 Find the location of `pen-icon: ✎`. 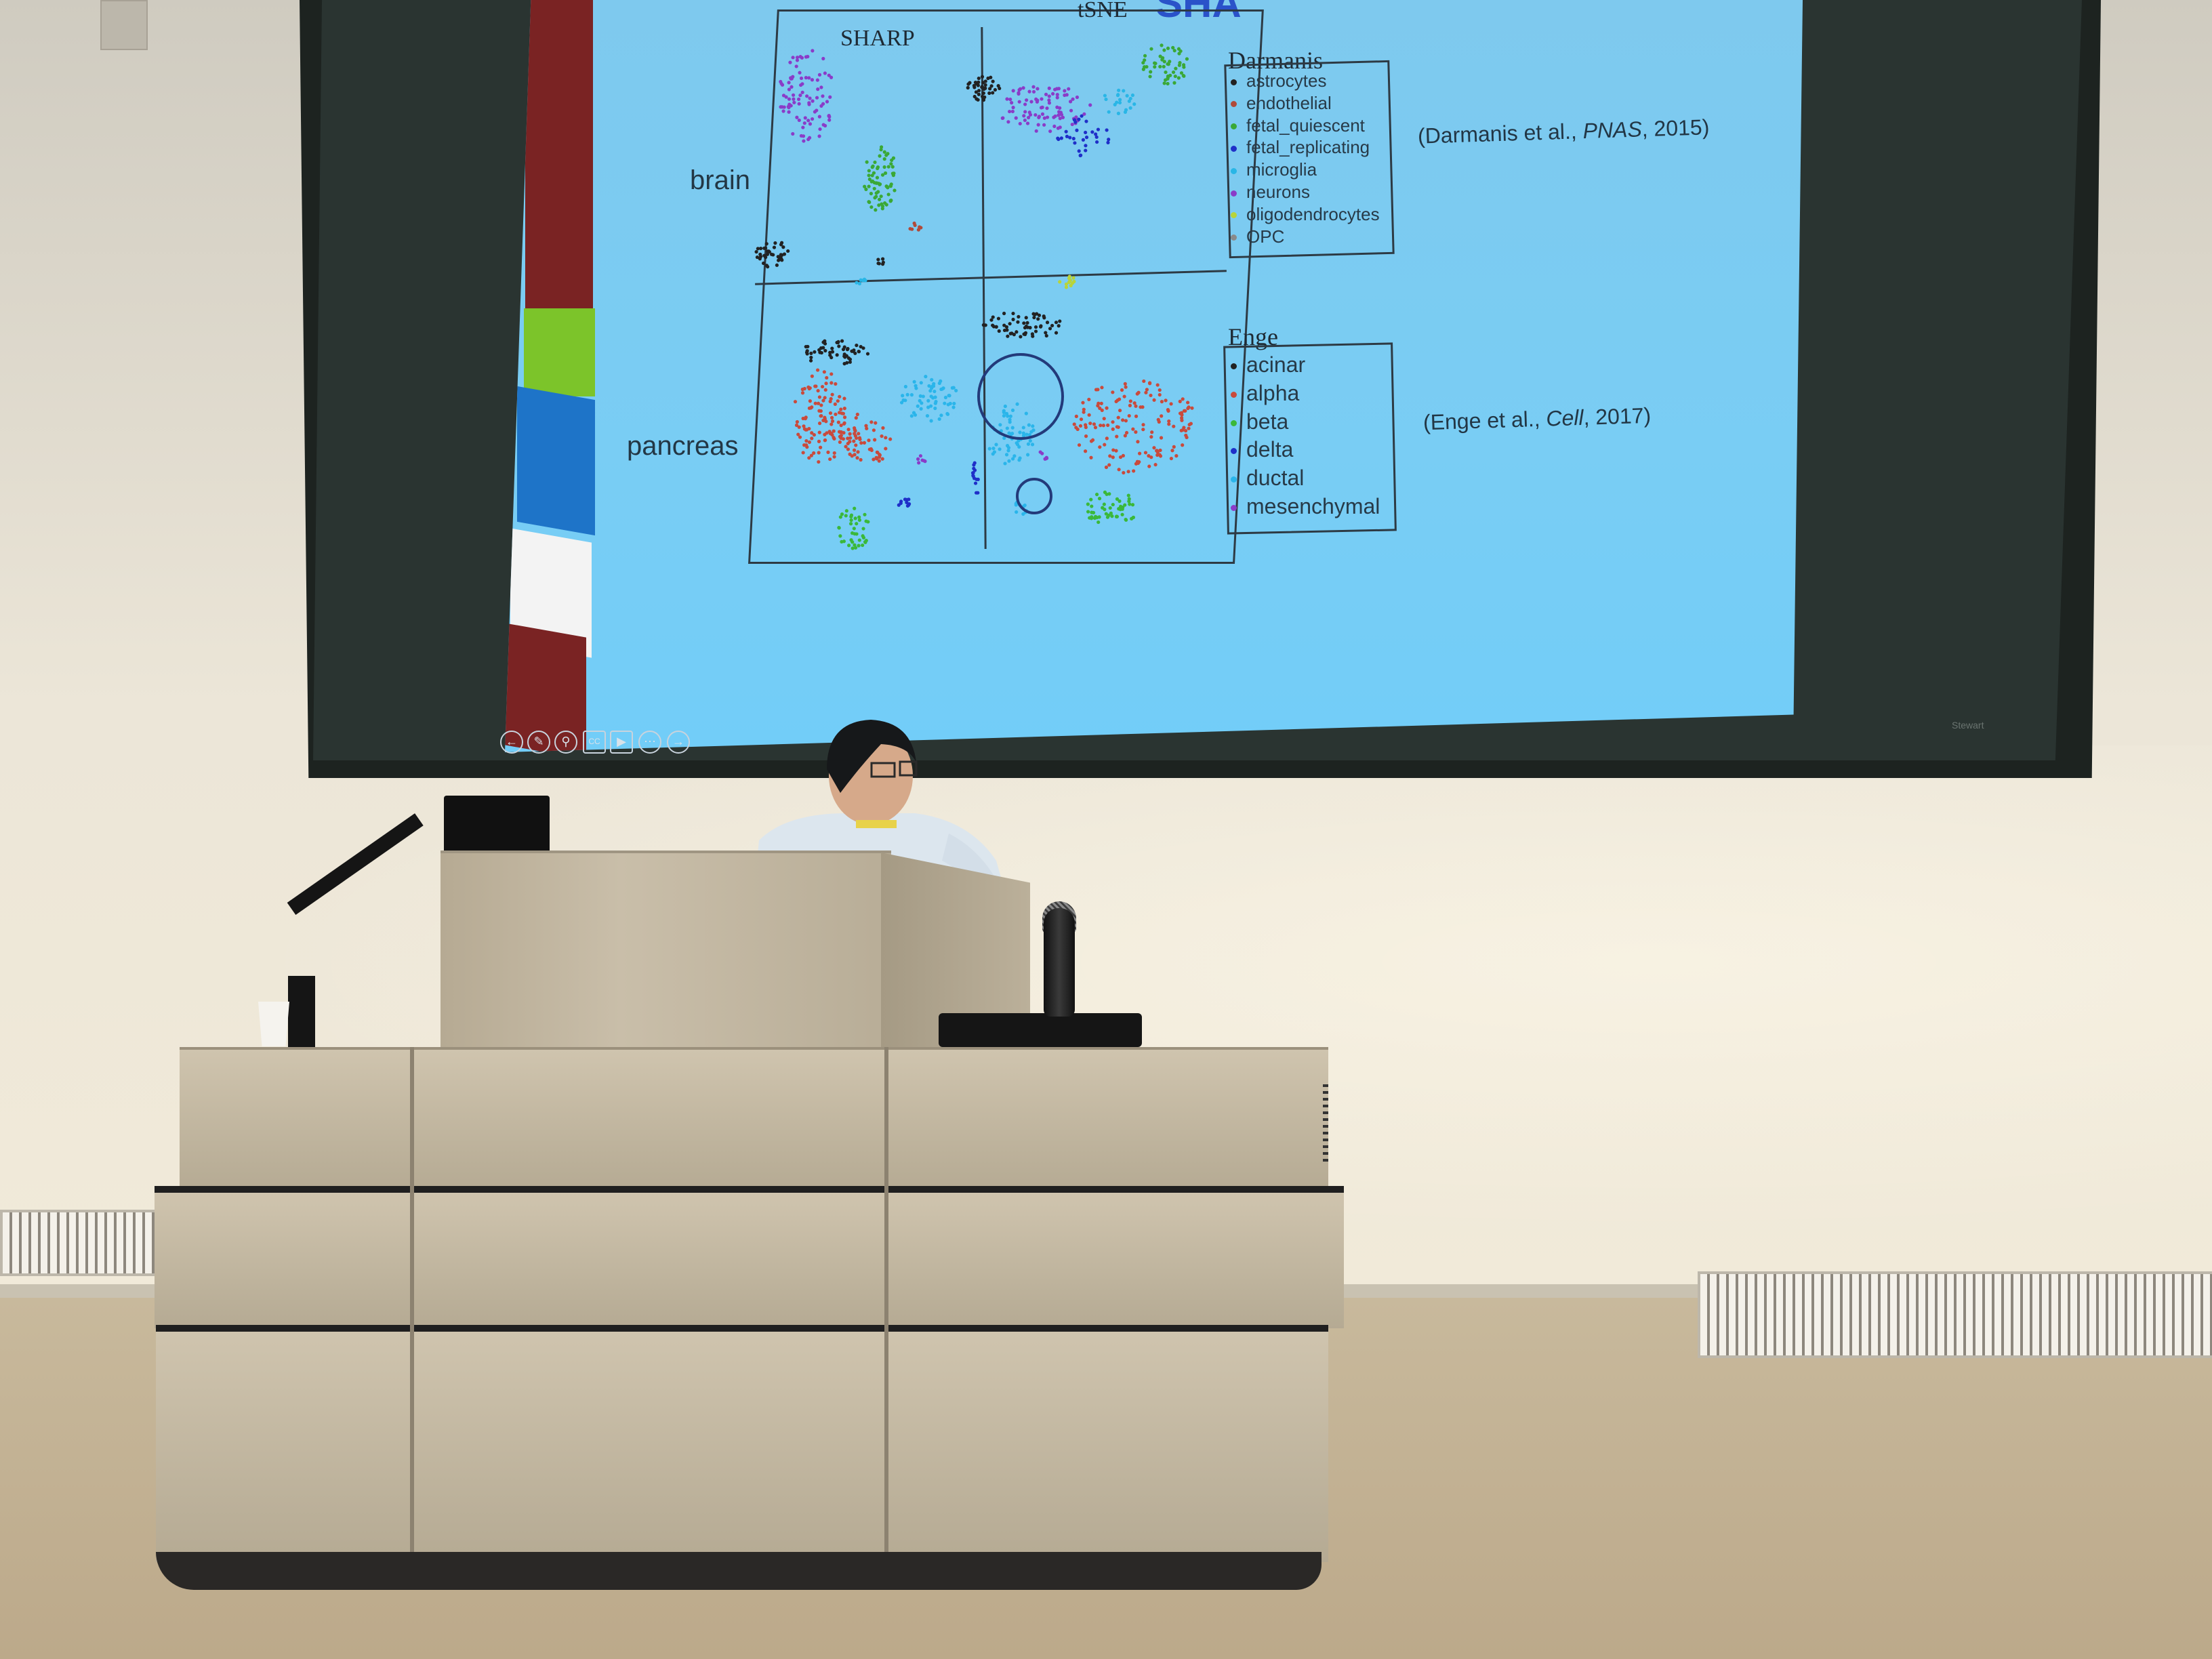

pen-icon: ✎ is located at coordinates (538, 742).